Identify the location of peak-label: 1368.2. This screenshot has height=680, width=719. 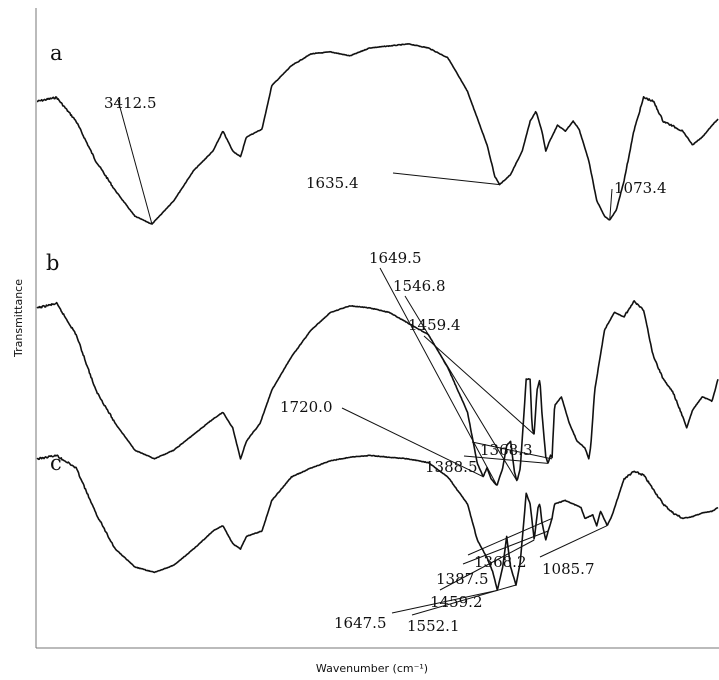
(500, 562).